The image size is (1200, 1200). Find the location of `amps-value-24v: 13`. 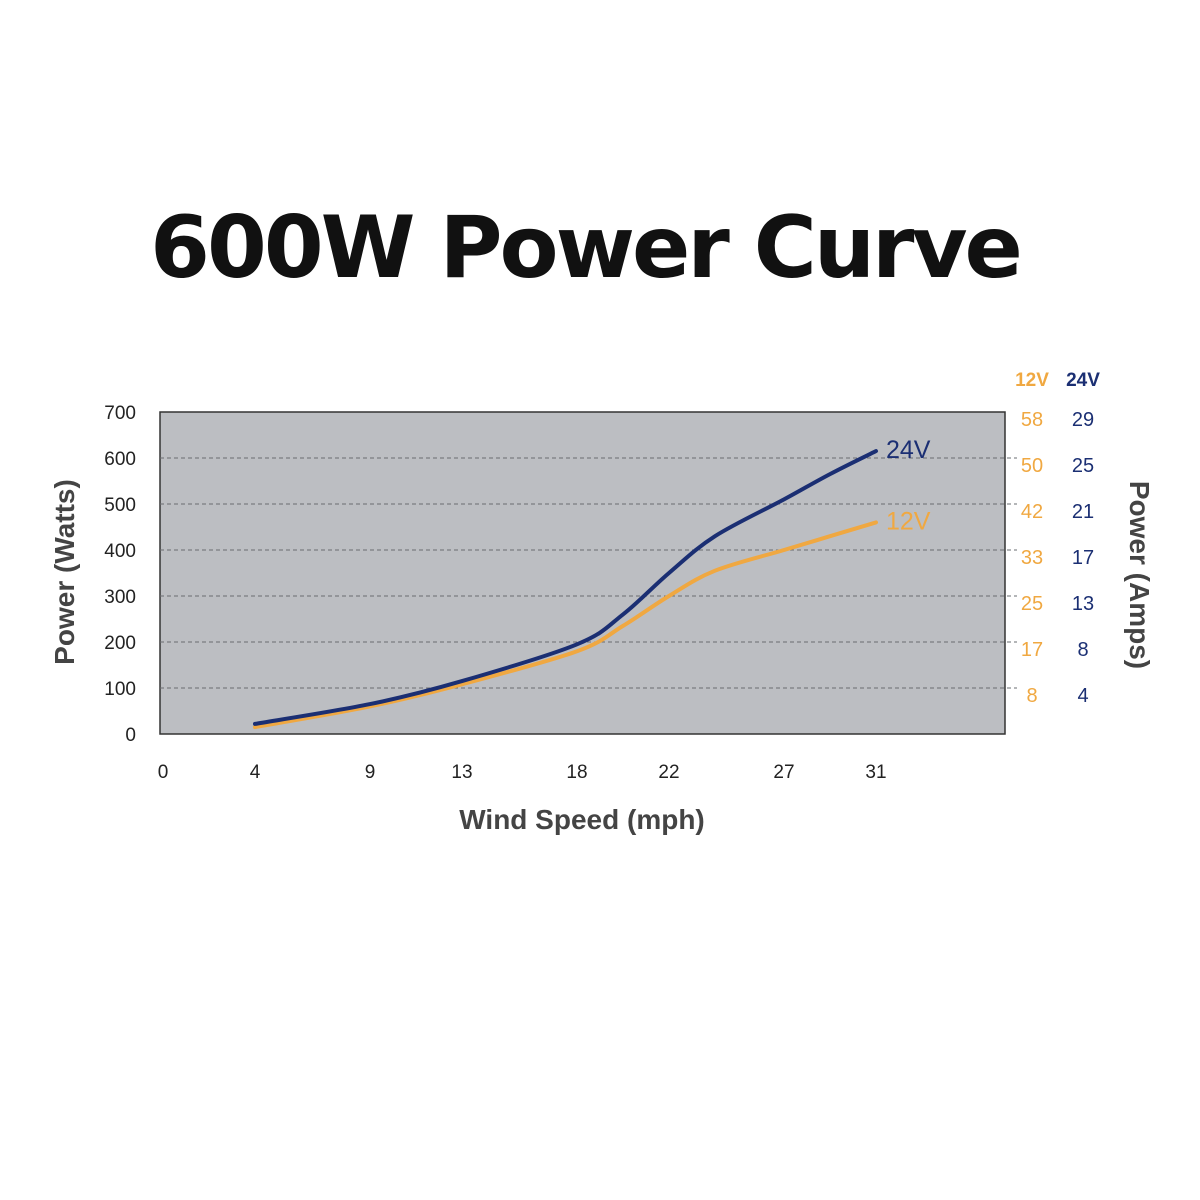

amps-value-24v: 13 is located at coordinates (1083, 604).